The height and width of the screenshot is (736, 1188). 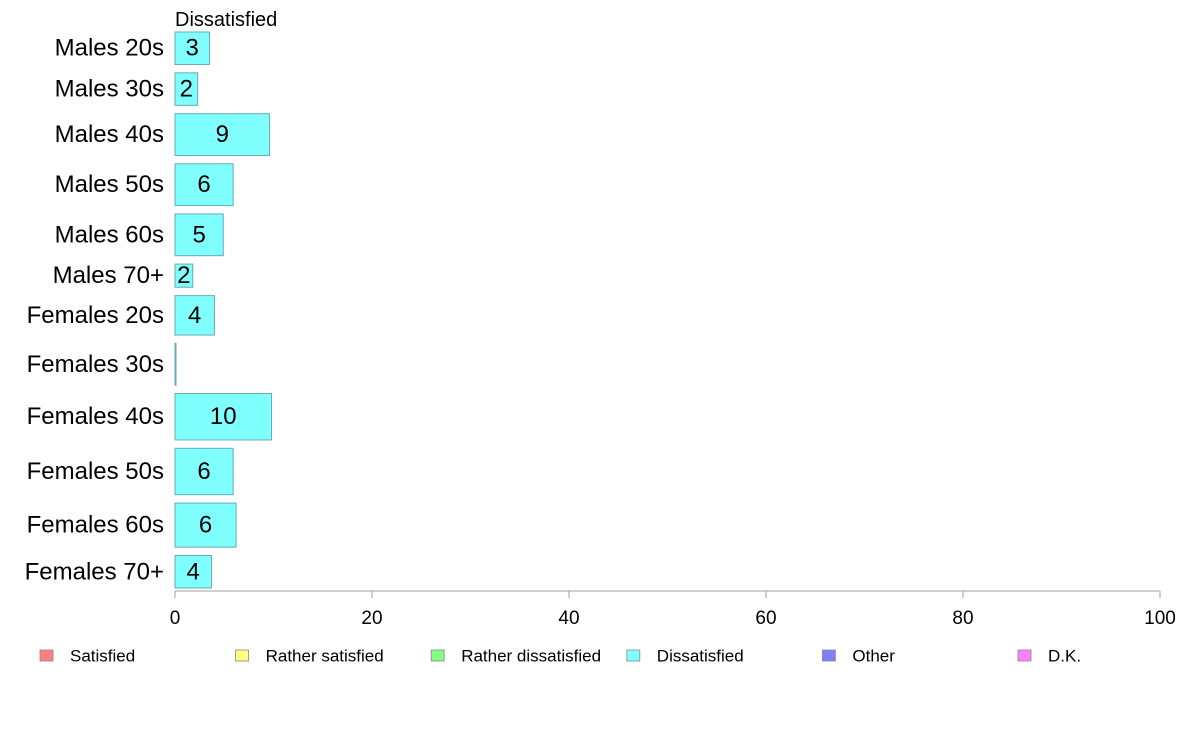 I want to click on category-label: Females 60s, so click(x=95, y=525).